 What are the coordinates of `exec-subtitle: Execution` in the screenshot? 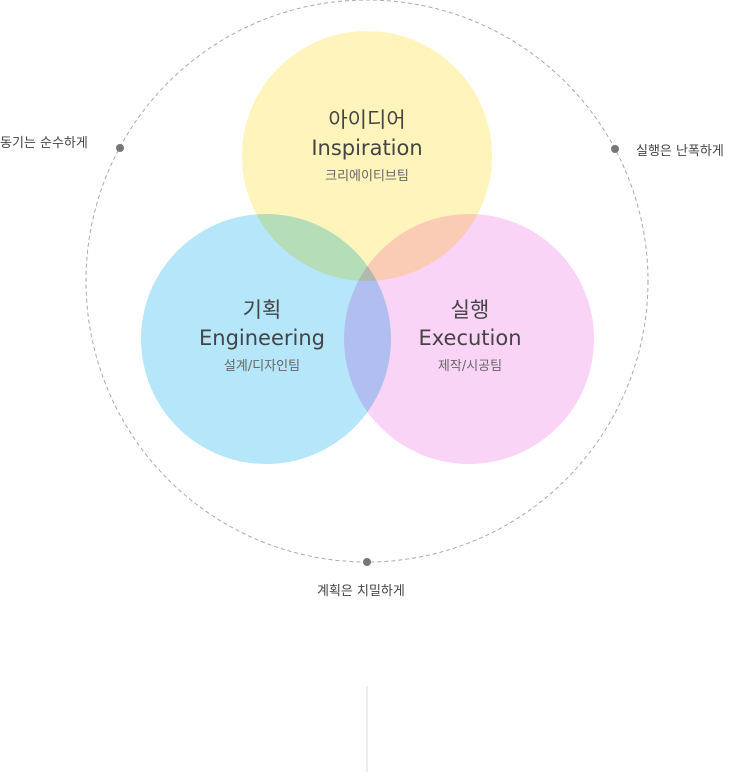 It's located at (470, 338).